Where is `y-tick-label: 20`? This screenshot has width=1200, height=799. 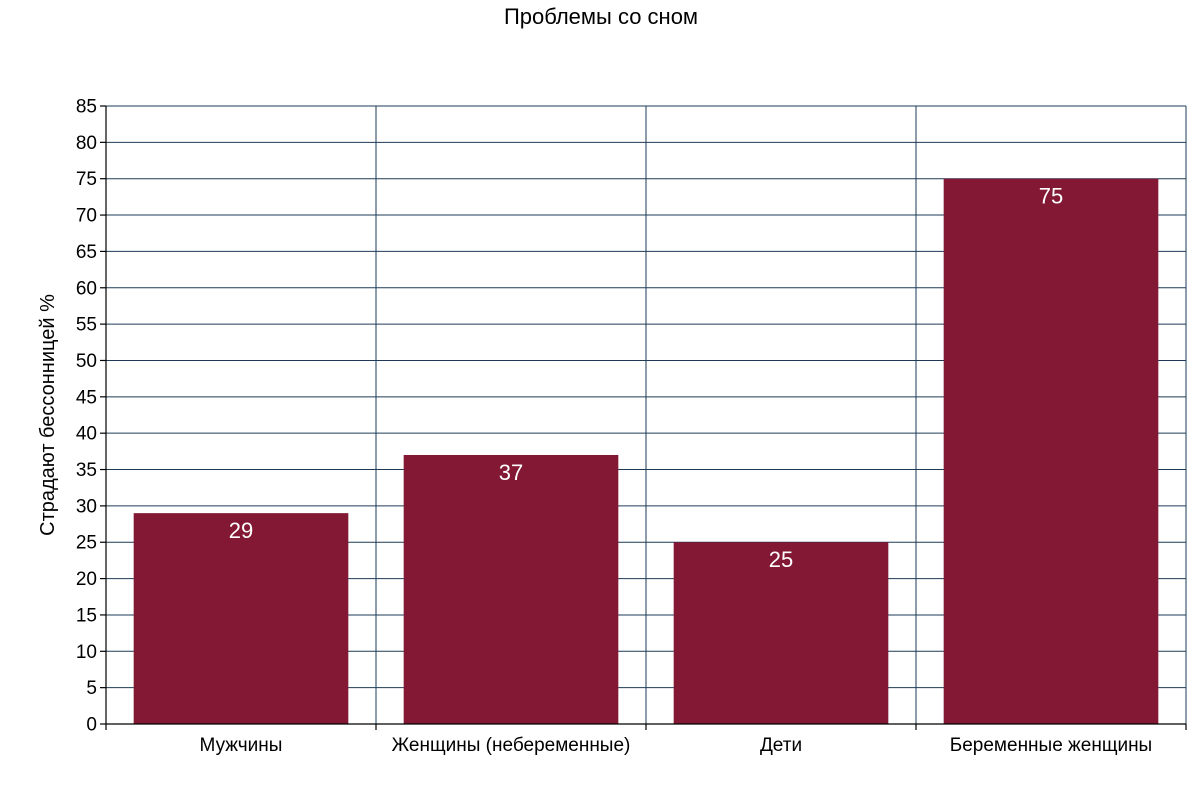
y-tick-label: 20 is located at coordinates (86, 579).